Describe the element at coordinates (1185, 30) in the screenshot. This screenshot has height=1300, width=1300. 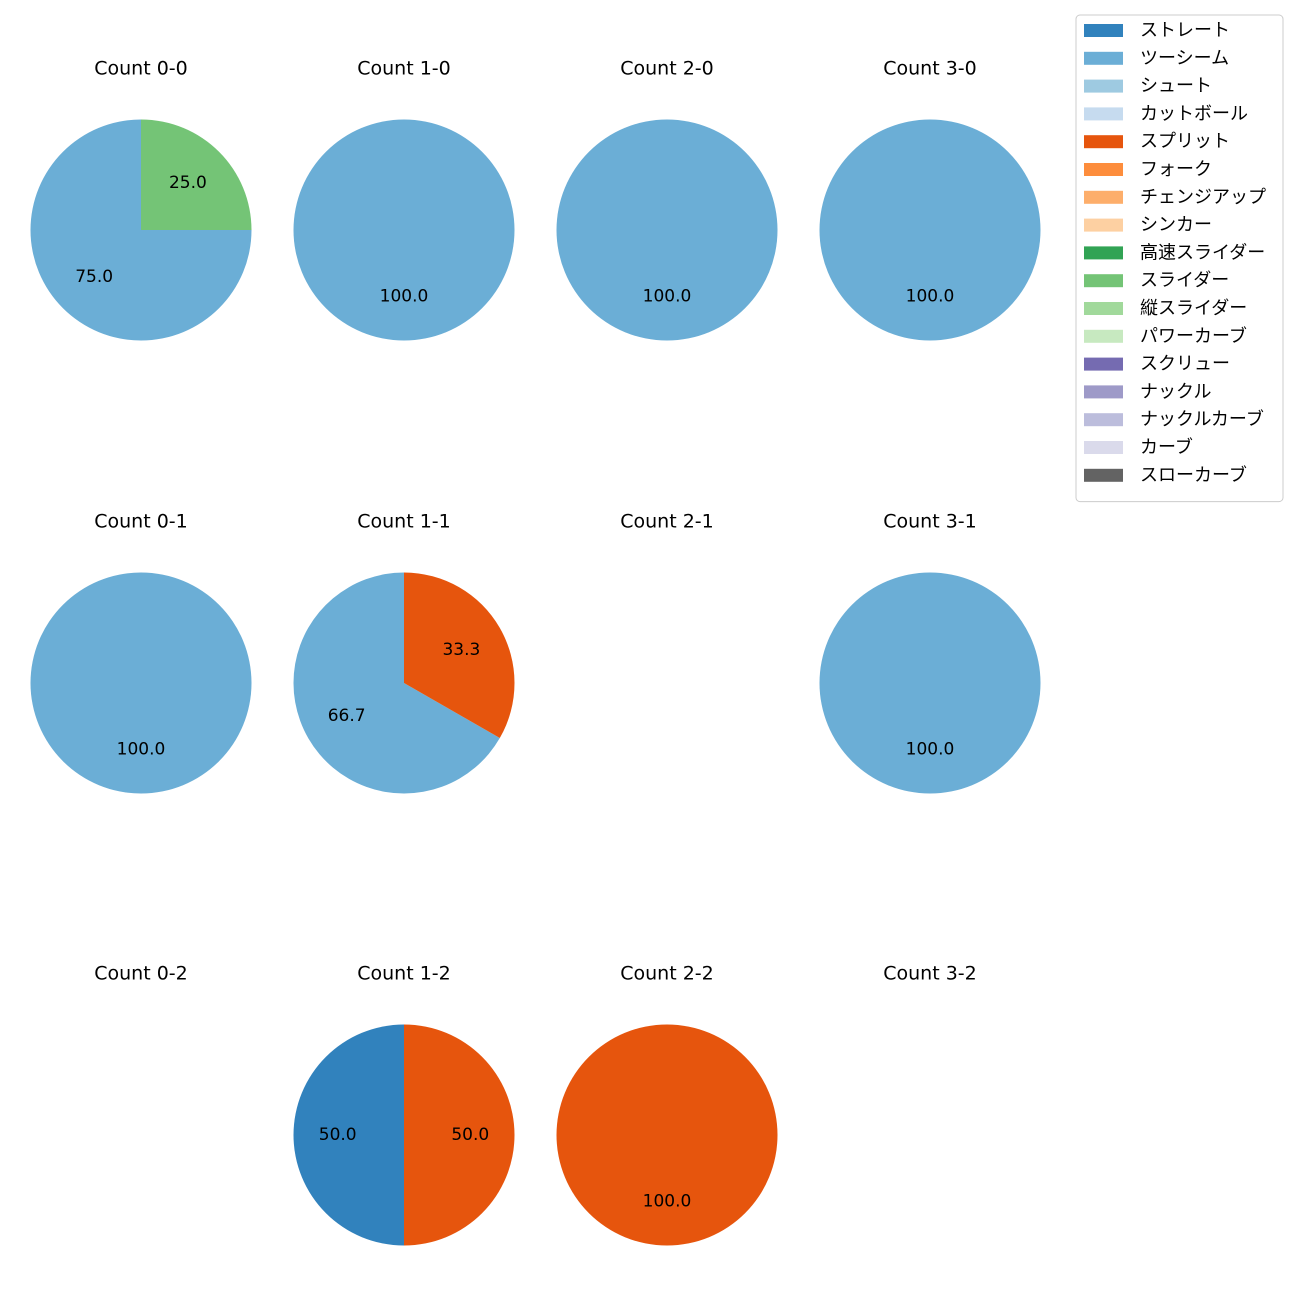
I see `legend-label: ストレート` at that location.